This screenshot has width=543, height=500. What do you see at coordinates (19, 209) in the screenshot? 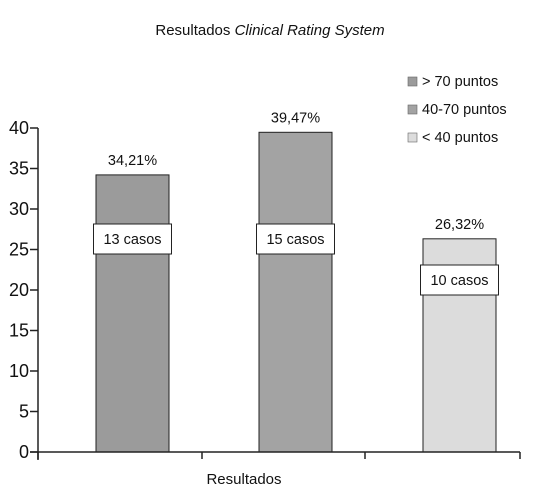
I see `y-tick-label-30: 30` at bounding box center [19, 209].